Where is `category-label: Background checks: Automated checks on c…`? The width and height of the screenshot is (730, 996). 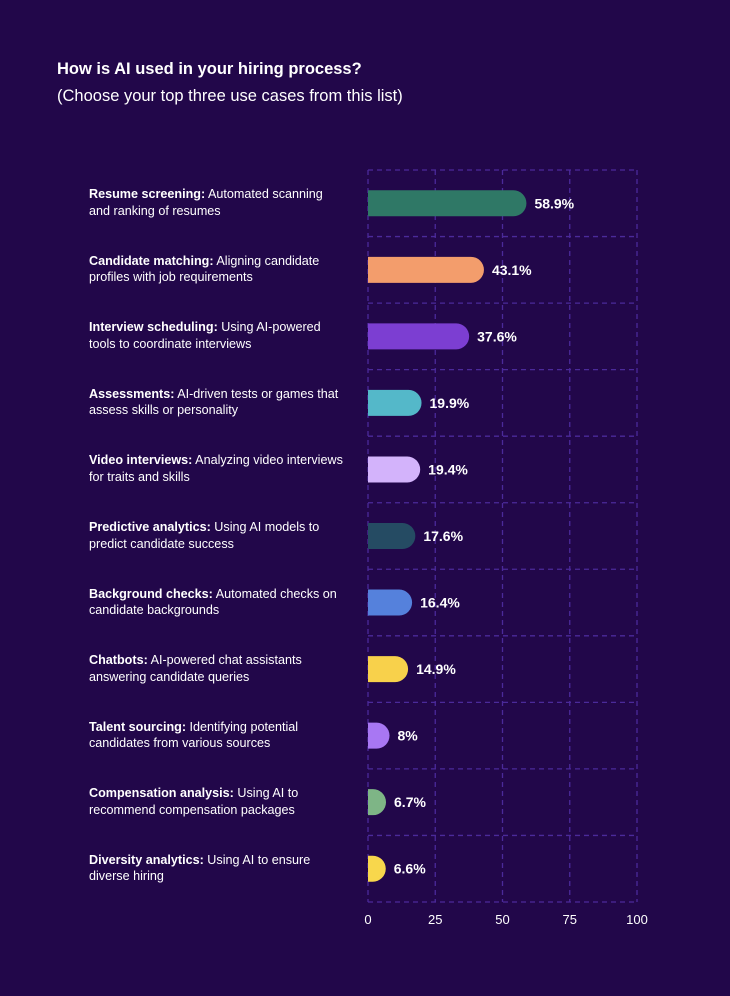 category-label: Background checks: Automated checks on c… is located at coordinates (216, 602).